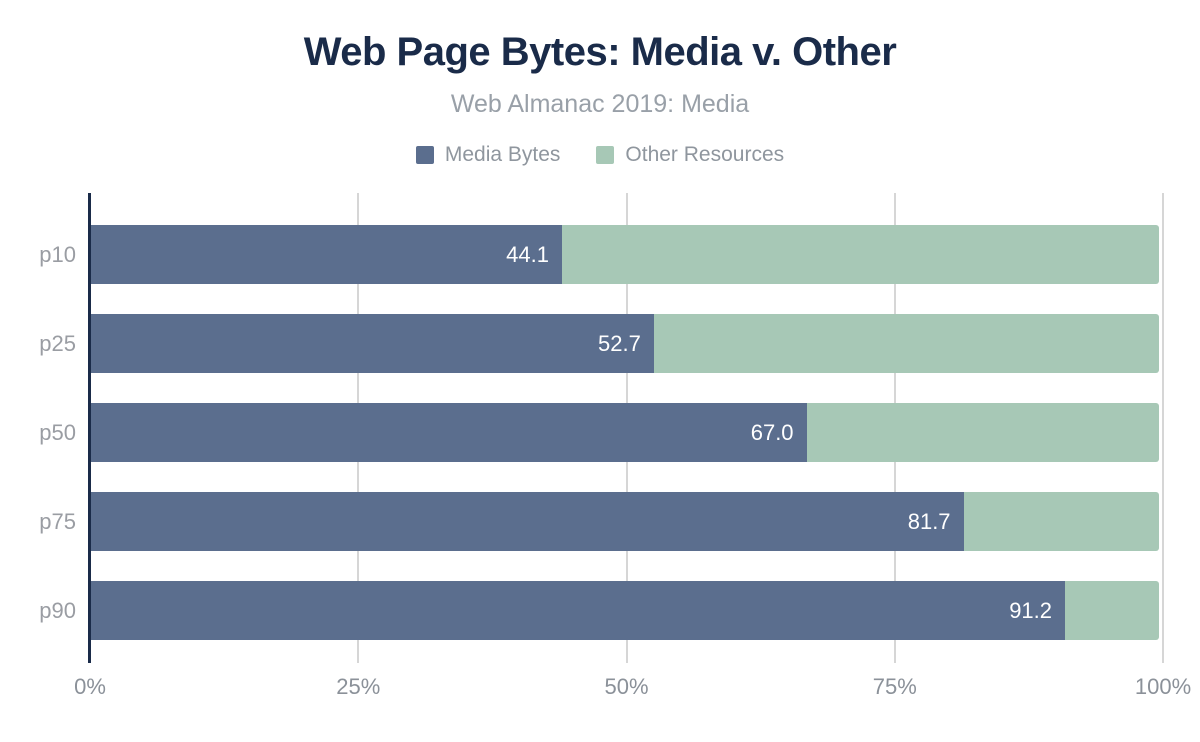 The width and height of the screenshot is (1200, 742). I want to click on legend-label-media-bytes: Media Bytes, so click(502, 154).